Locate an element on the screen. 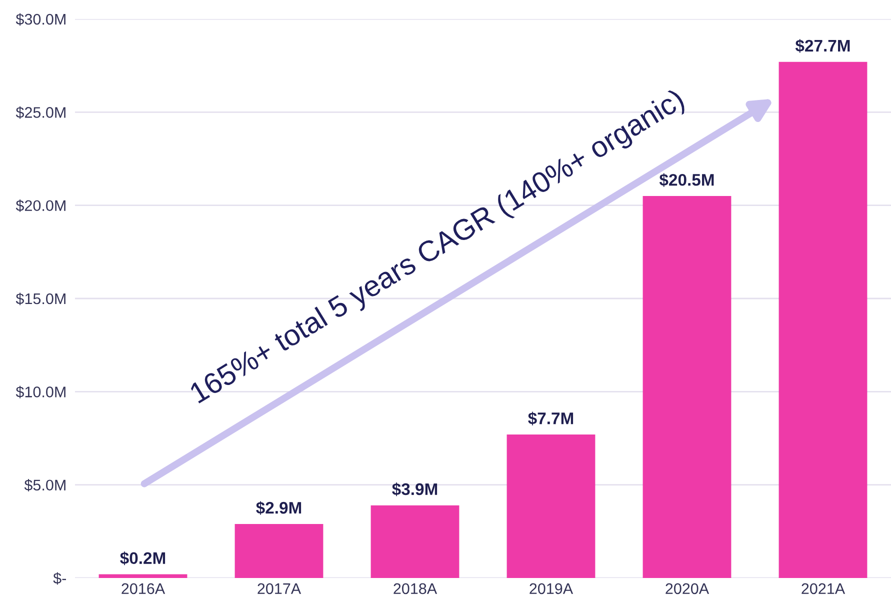  x-tick-label: 2017A is located at coordinates (280, 588).